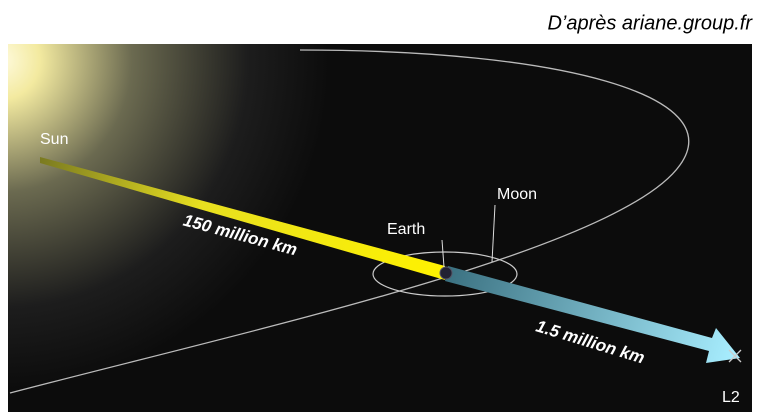  What do you see at coordinates (592, 314) in the screenshot?
I see `l2-arrow` at bounding box center [592, 314].